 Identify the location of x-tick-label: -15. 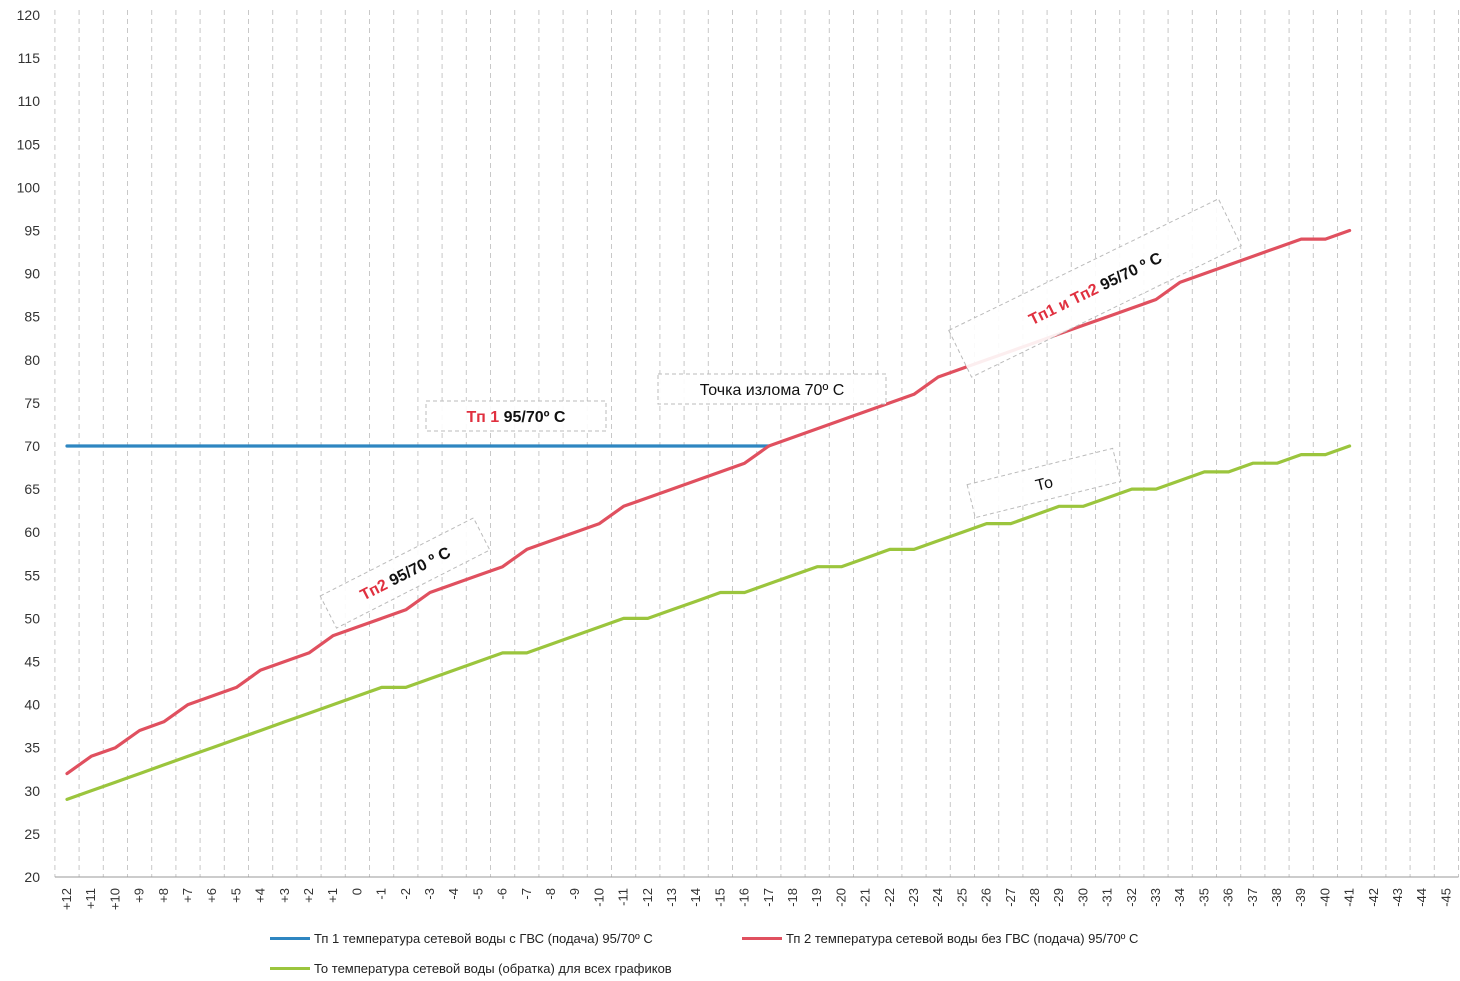
(719, 897).